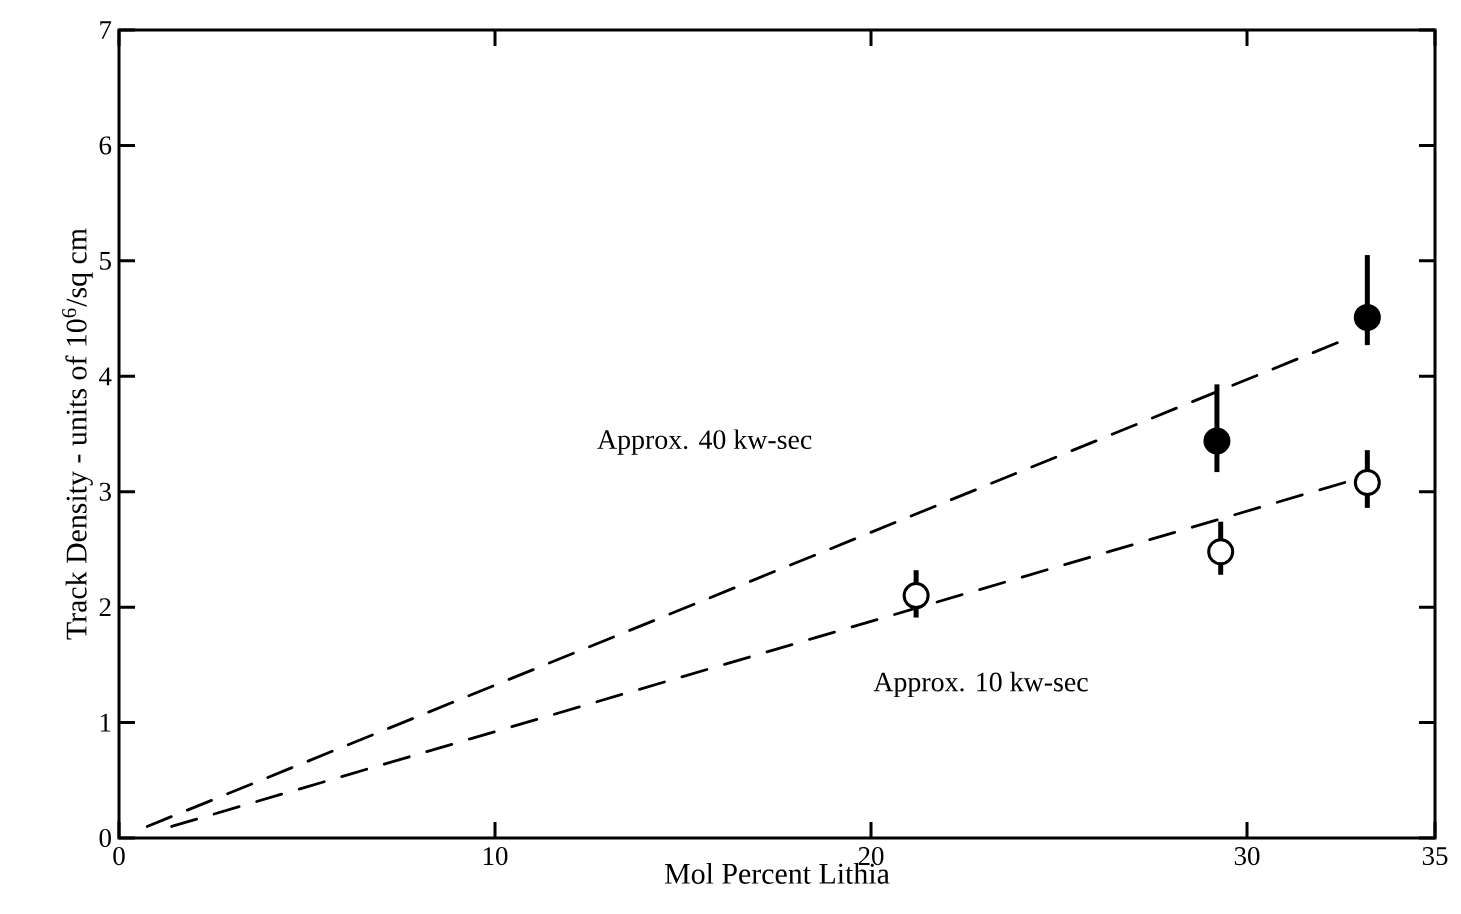 This screenshot has width=1461, height=914. Describe the element at coordinates (105, 722) in the screenshot. I see `y-tick-label: 1` at that location.